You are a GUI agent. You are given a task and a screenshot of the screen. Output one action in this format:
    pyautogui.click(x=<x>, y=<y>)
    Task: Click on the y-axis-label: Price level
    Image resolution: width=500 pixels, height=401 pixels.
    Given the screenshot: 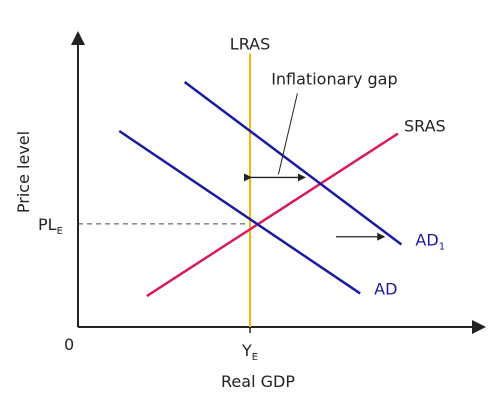 What is the action you would take?
    pyautogui.click(x=23, y=172)
    